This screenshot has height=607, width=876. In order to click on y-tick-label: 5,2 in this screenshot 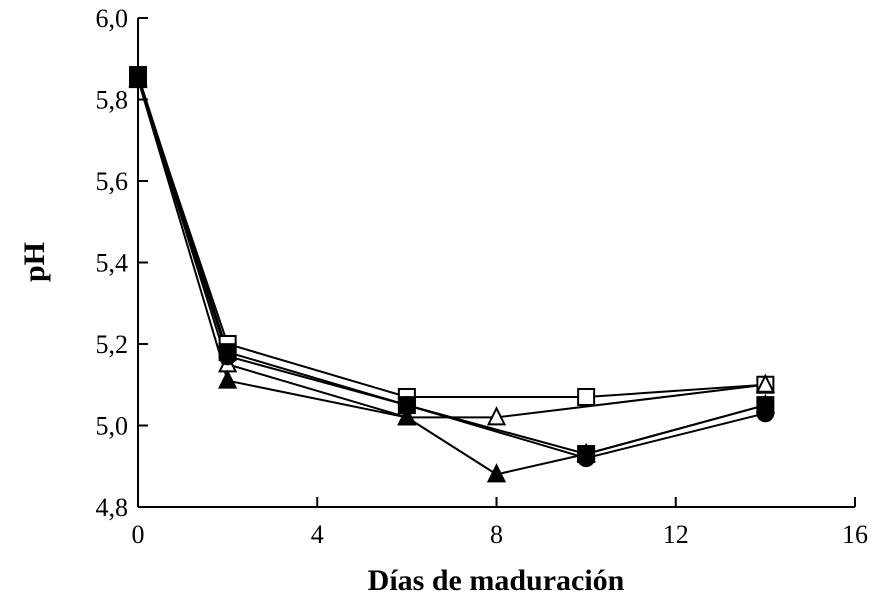, I will do `click(112, 344)`.